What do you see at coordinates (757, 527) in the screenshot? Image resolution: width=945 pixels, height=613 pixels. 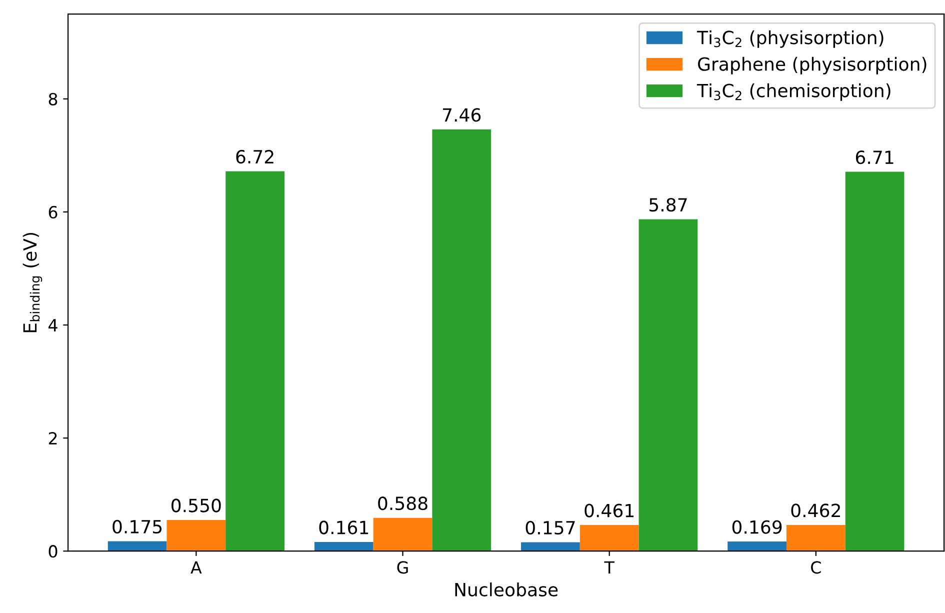 I see `data-label: 0.169` at bounding box center [757, 527].